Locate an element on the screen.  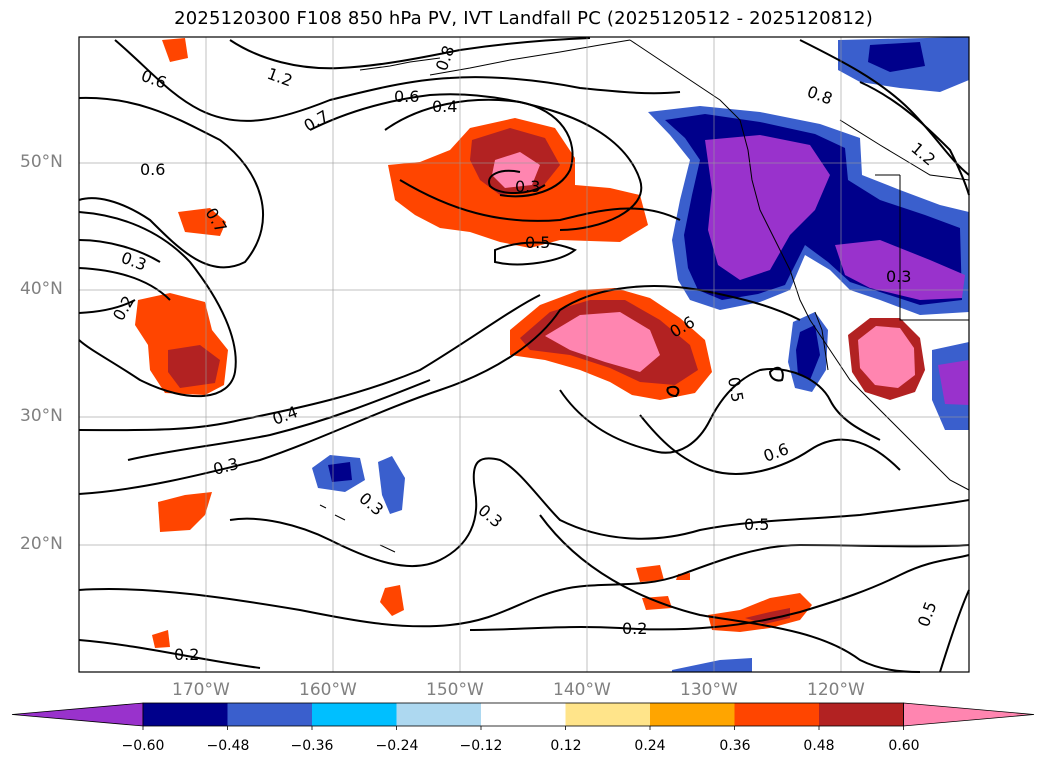
contour-label: 0.4 is located at coordinates (444, 106).